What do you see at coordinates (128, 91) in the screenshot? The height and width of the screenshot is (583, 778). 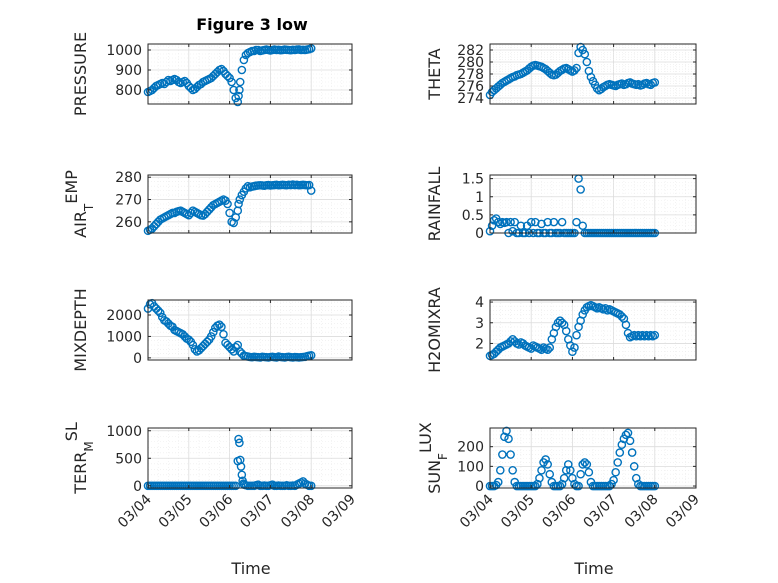 I see `y-tick-label: 800` at bounding box center [128, 91].